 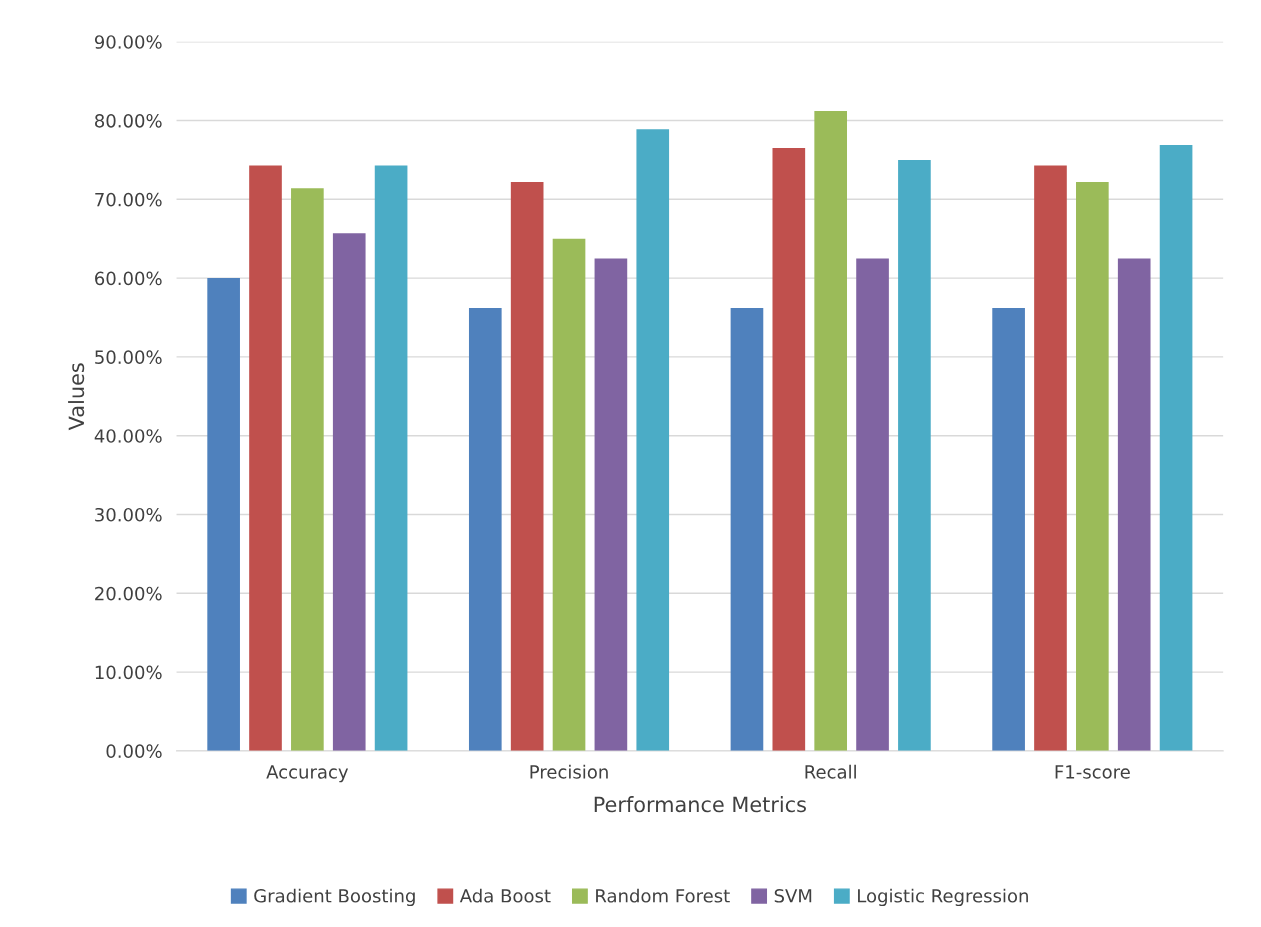 What do you see at coordinates (569, 771) in the screenshot?
I see `x-tick-label: Precision` at bounding box center [569, 771].